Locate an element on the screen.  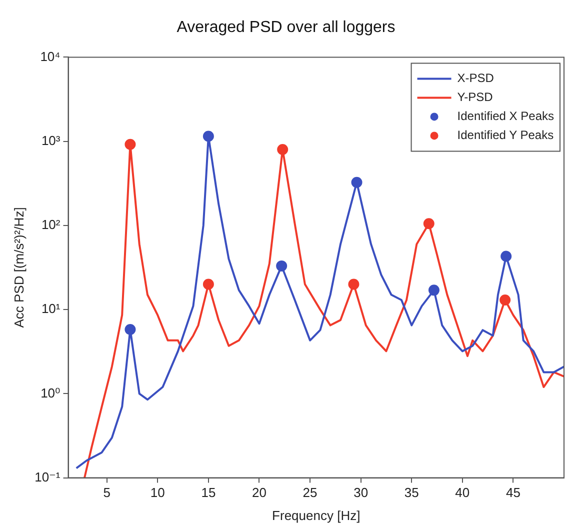
y-axis-title: Acc PSD [(m/s²)²/Hz] is located at coordinates (18, 267).